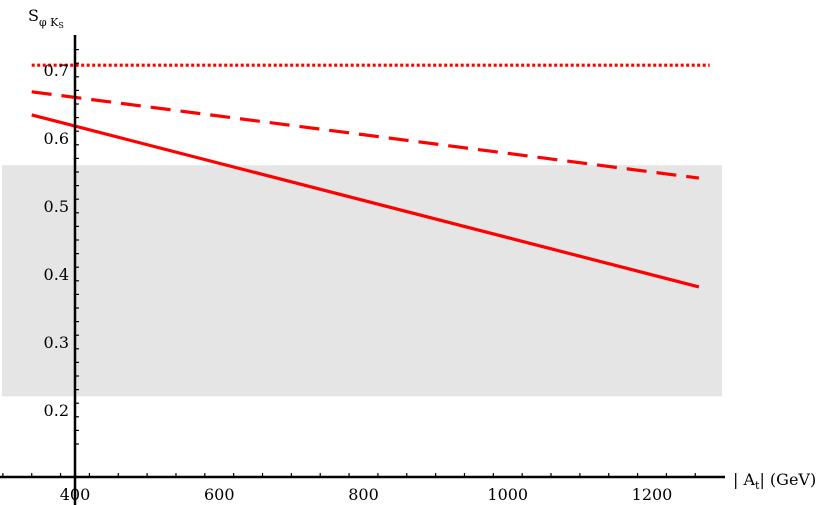 This screenshot has width=830, height=505. I want to click on y-axis-label-subsub: S, so click(60, 25).